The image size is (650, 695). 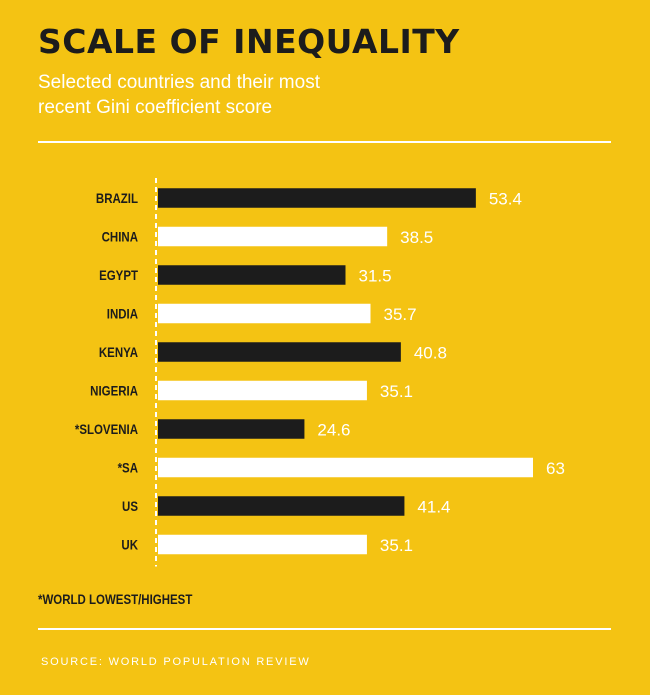 What do you see at coordinates (375, 276) in the screenshot?
I see `value-label: 31.5` at bounding box center [375, 276].